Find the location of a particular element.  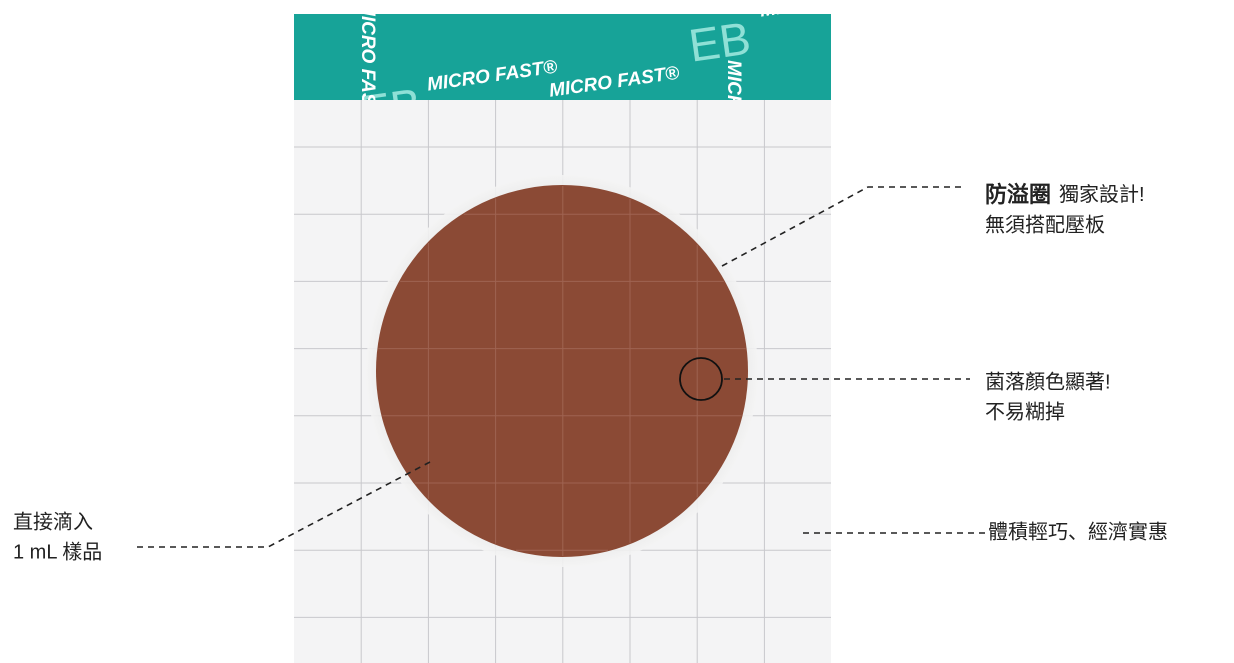

callout-text: 菌落顏色顯著! is located at coordinates (1048, 381).